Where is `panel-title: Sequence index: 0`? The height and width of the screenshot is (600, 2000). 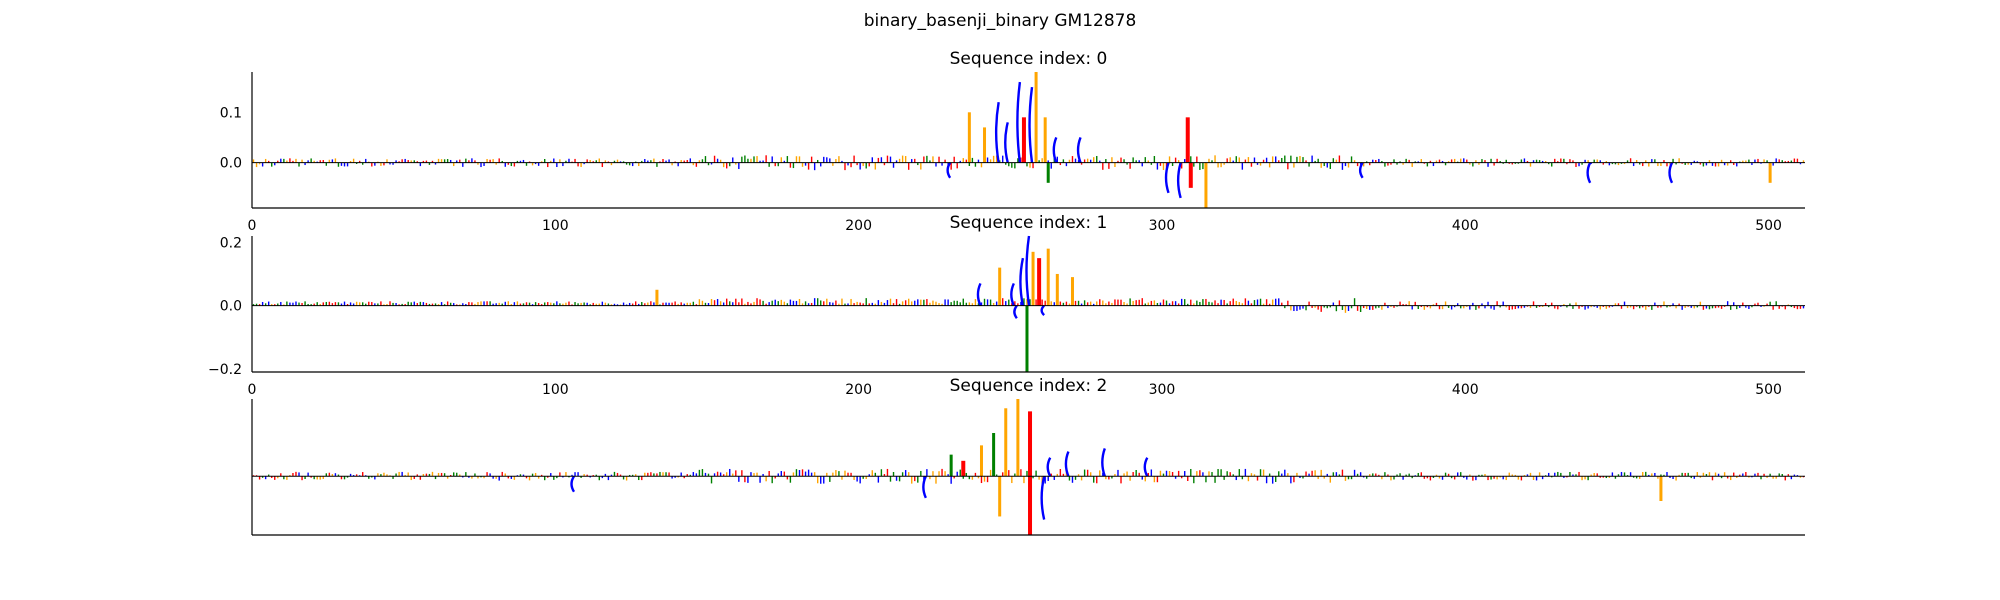
panel-title: Sequence index: 0 is located at coordinates (1029, 59).